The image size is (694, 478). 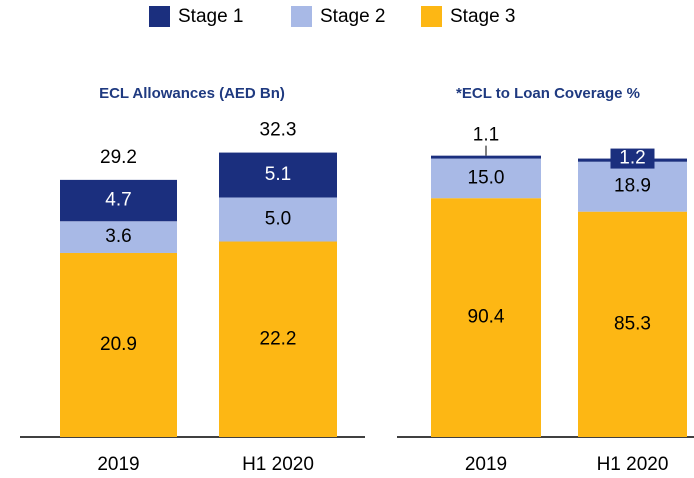 I want to click on data-label: 5.0, so click(x=278, y=219).